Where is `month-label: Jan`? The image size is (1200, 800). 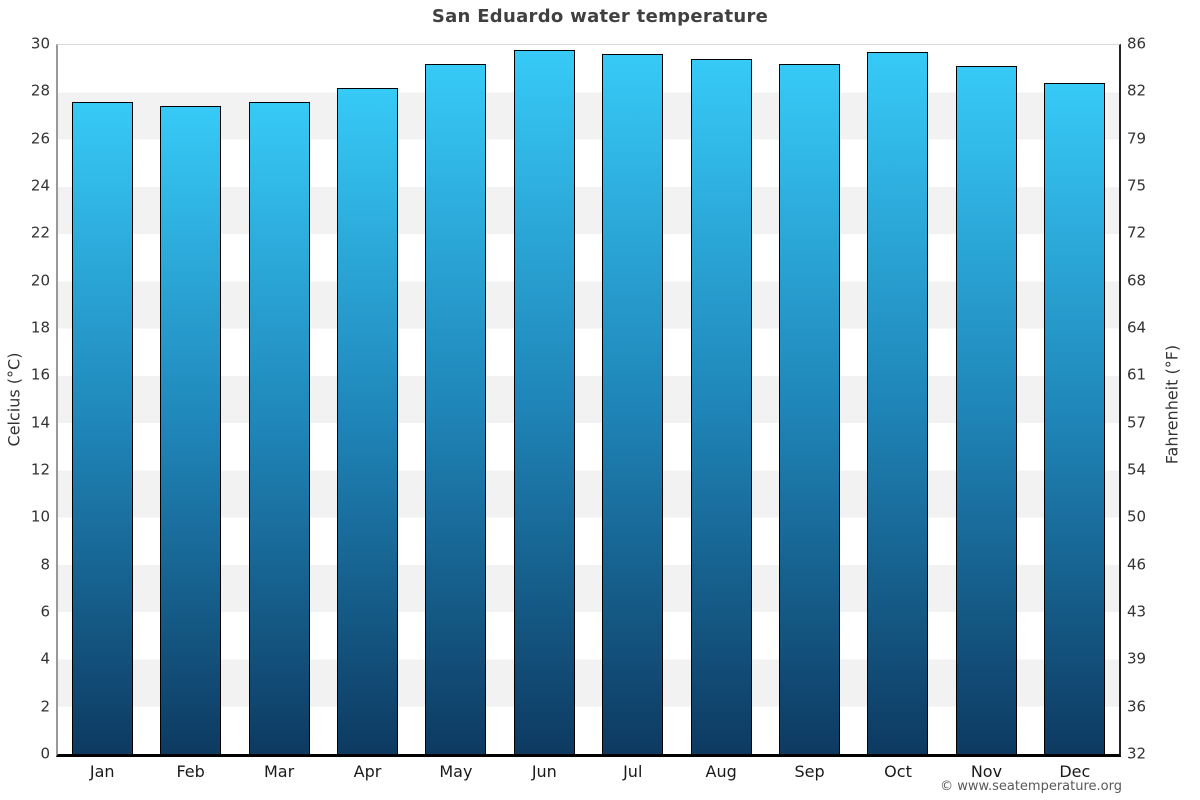 month-label: Jan is located at coordinates (102, 771).